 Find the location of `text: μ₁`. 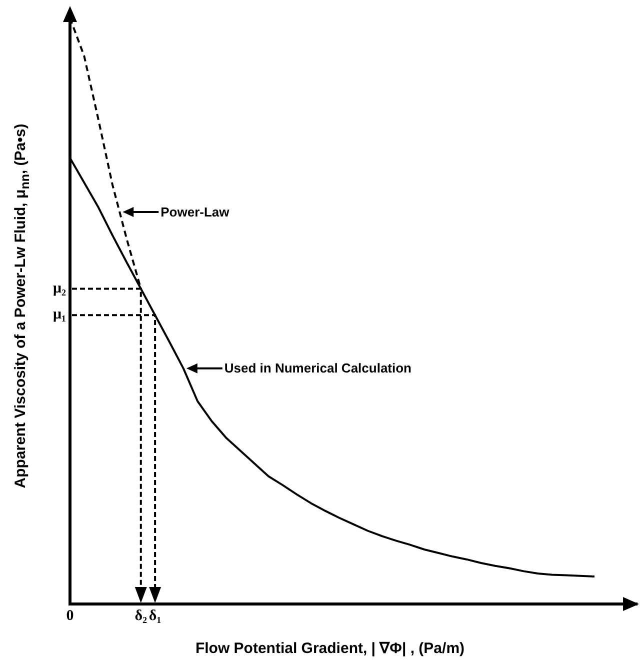

text: μ₁ is located at coordinates (59, 315).